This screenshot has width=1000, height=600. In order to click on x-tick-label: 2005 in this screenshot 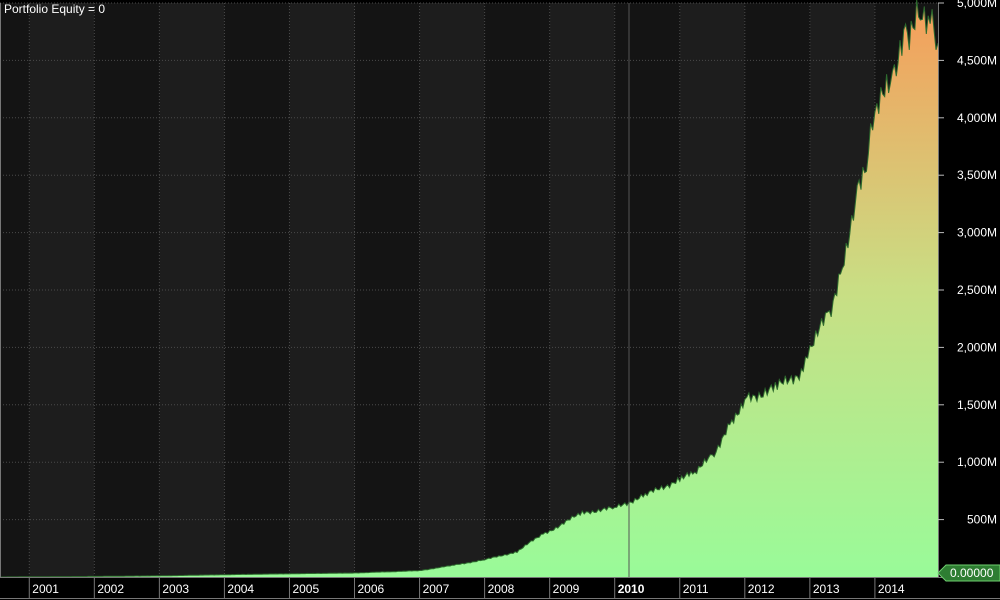, I will do `click(305, 589)`.